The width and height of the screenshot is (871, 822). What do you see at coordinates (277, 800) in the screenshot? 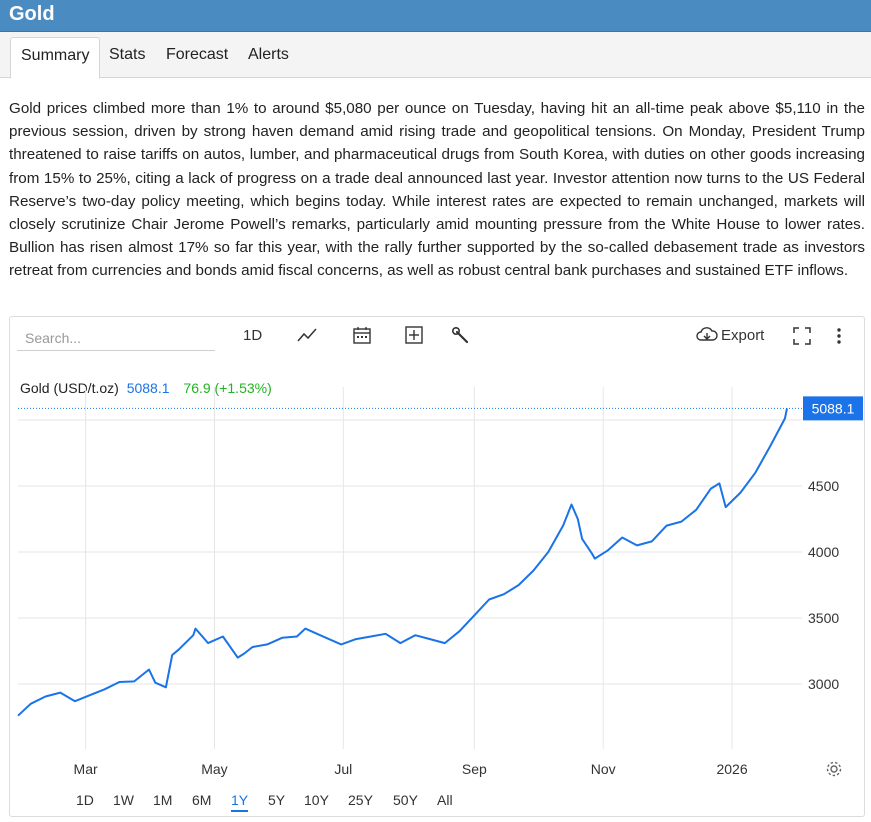
I see `range-5y: 5Y` at bounding box center [277, 800].